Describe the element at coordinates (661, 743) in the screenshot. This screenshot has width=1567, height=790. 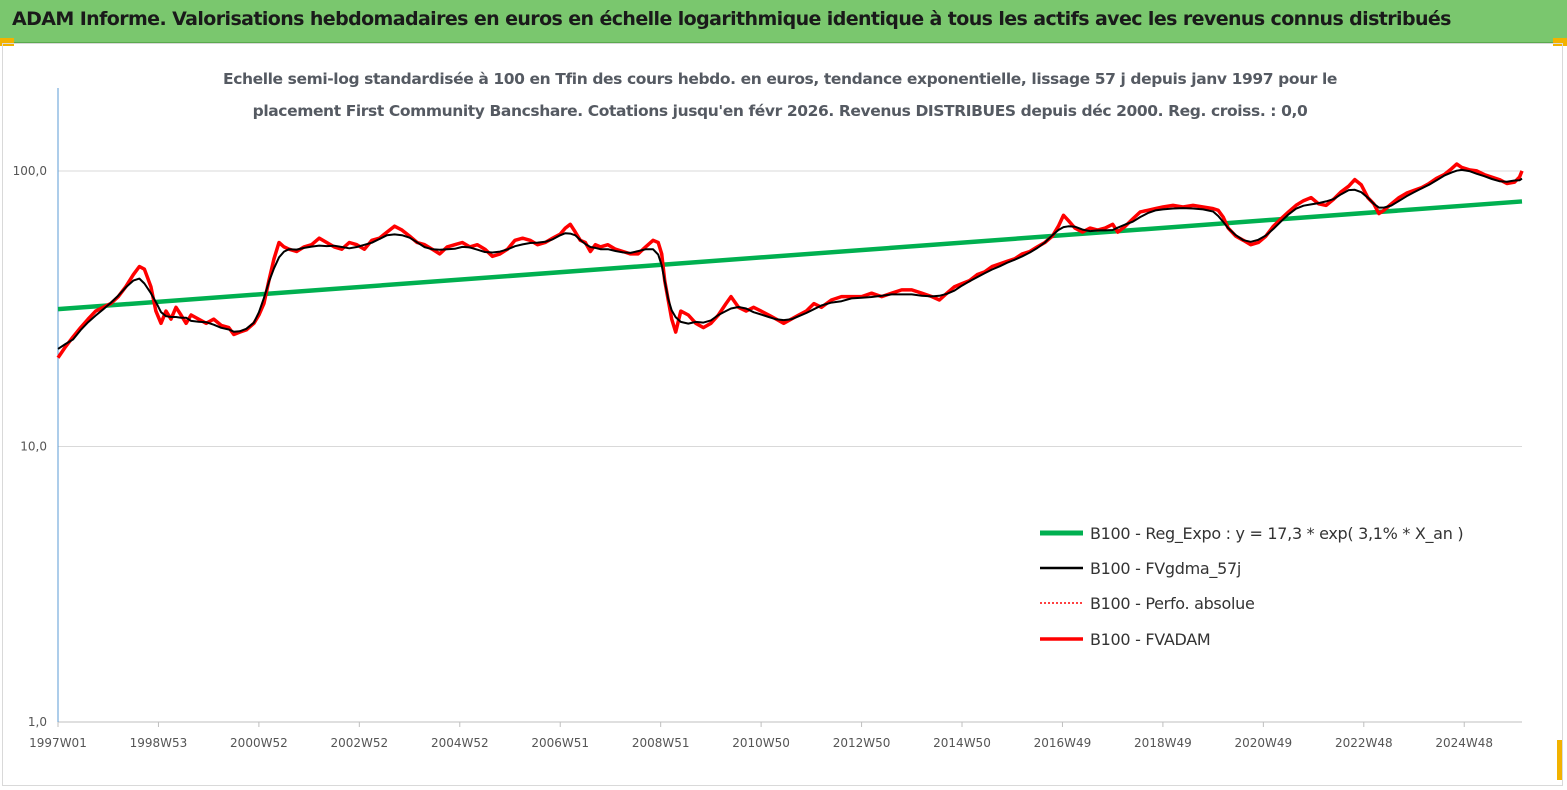
I see `x-tick-label: 2008W51` at that location.